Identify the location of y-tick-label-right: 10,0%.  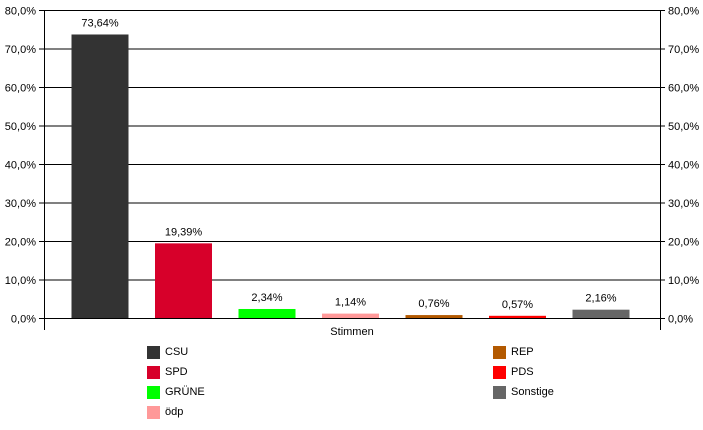
(683, 281).